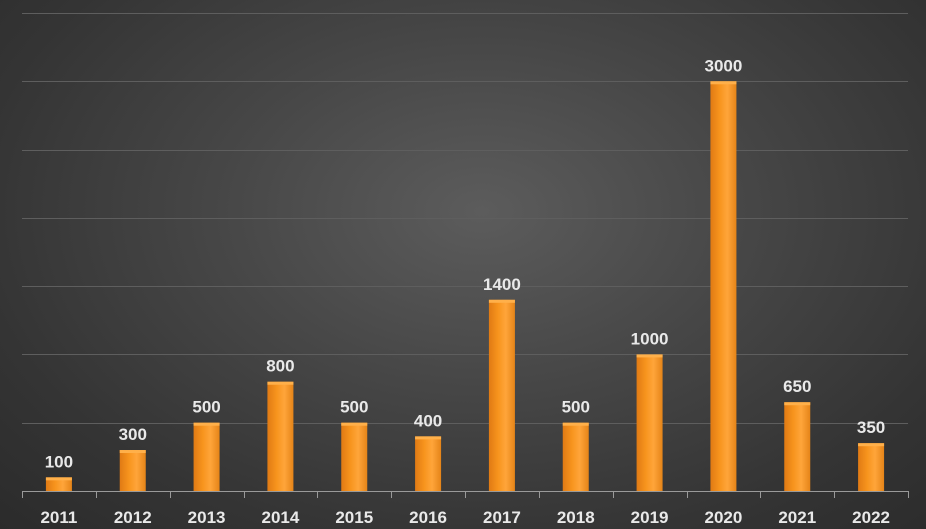 The height and width of the screenshot is (529, 926). I want to click on data-label-2020: 3000, so click(724, 65).